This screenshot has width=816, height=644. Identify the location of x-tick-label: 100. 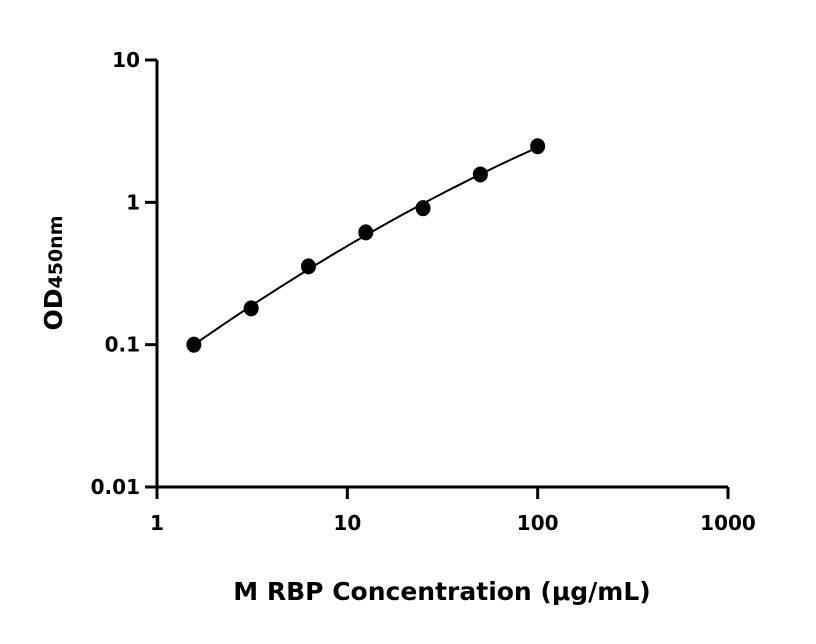
(538, 523).